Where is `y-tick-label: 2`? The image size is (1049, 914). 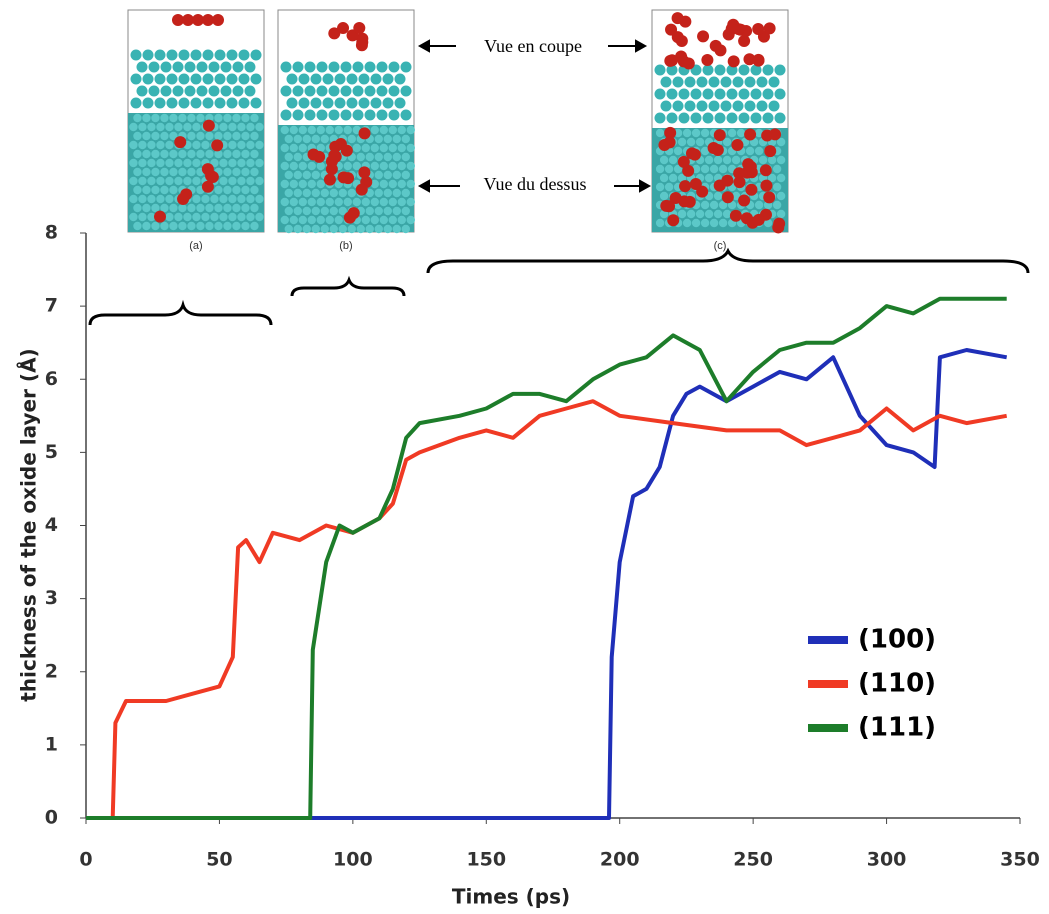
y-tick-label: 2 is located at coordinates (51, 671).